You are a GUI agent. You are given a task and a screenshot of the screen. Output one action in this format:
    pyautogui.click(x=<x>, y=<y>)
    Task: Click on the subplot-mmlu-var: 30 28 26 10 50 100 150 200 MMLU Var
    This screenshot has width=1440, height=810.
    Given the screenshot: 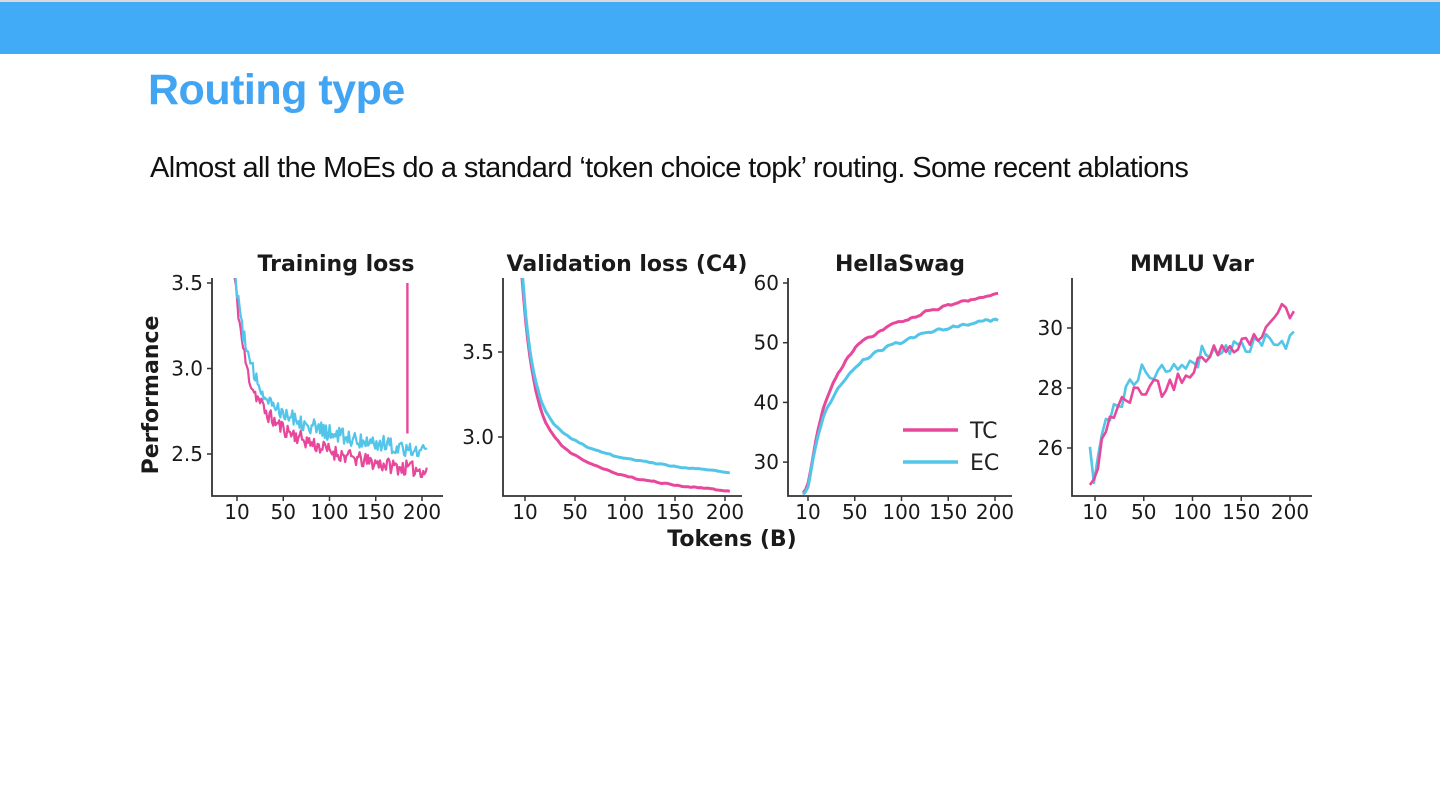 What is the action you would take?
    pyautogui.click(x=1175, y=388)
    